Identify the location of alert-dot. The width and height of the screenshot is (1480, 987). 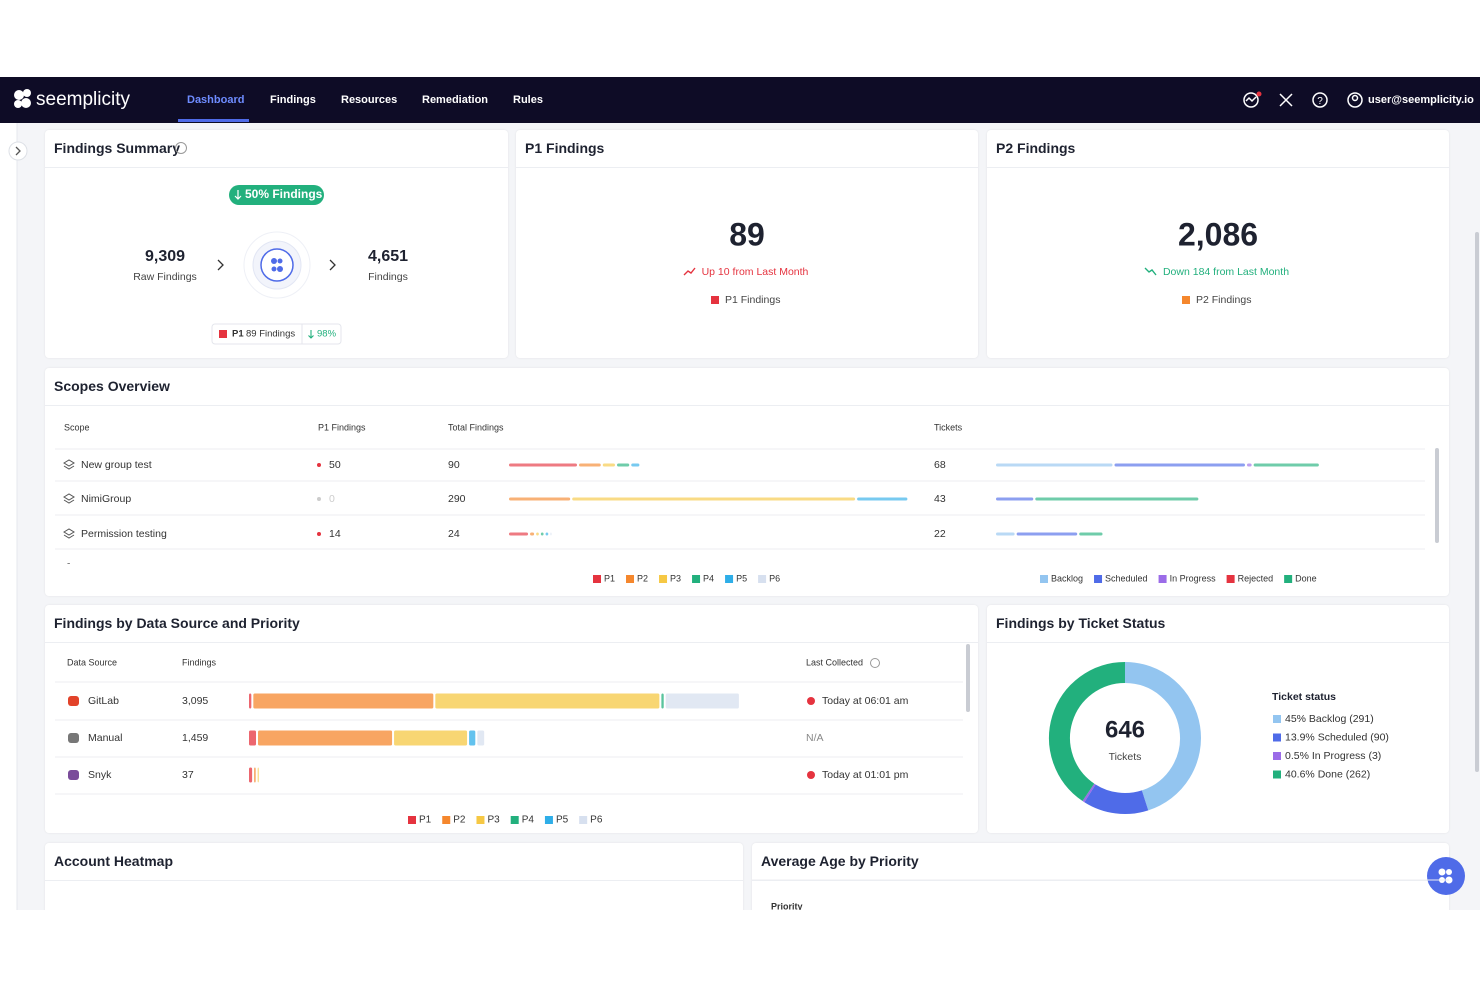
(811, 701).